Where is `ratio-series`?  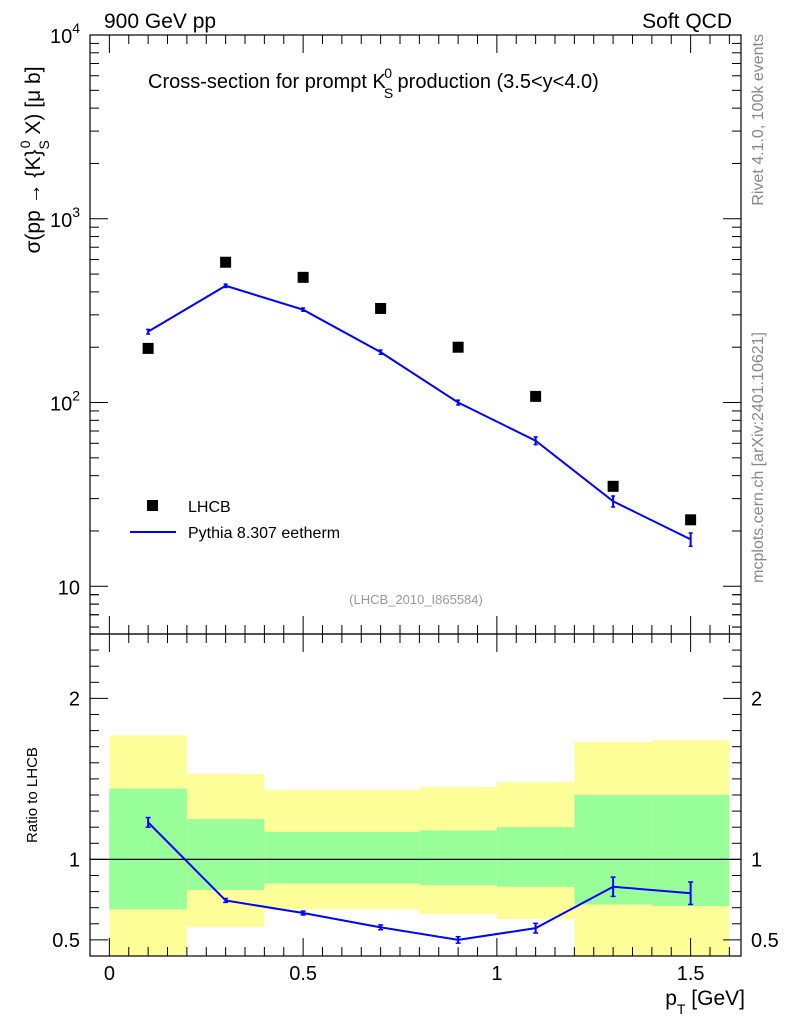 ratio-series is located at coordinates (415, 880).